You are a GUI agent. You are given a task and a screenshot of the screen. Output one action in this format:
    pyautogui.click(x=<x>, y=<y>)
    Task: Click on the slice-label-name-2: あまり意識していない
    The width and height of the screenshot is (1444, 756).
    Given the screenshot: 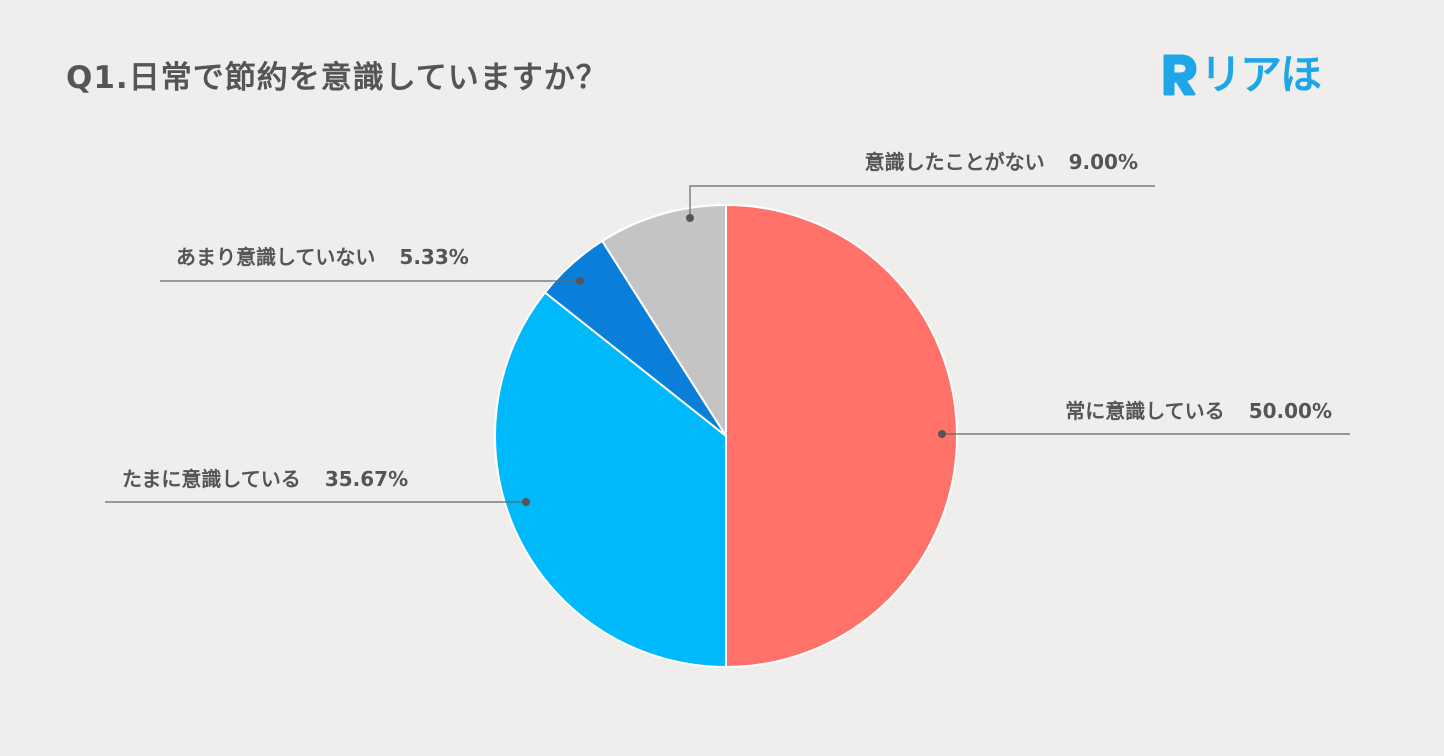 What is the action you would take?
    pyautogui.click(x=275, y=257)
    